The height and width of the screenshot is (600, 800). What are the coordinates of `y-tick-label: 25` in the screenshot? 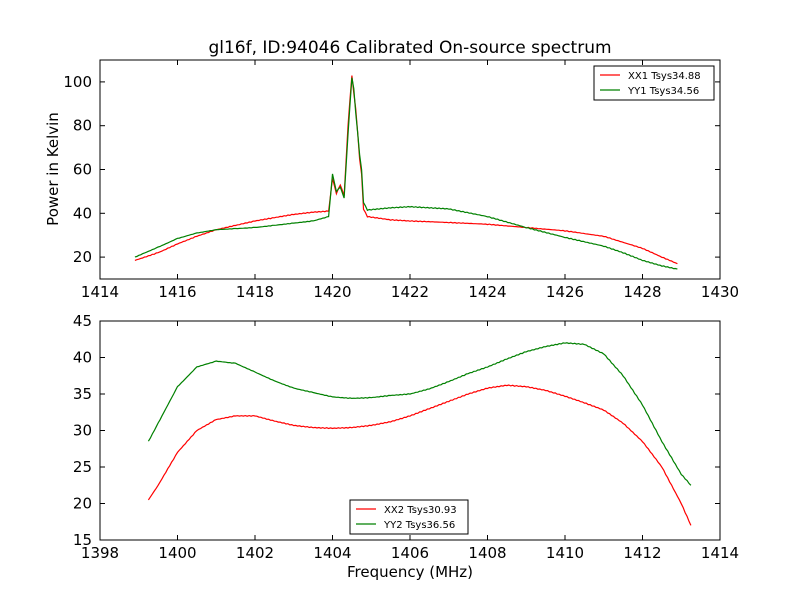 It's located at (82, 467).